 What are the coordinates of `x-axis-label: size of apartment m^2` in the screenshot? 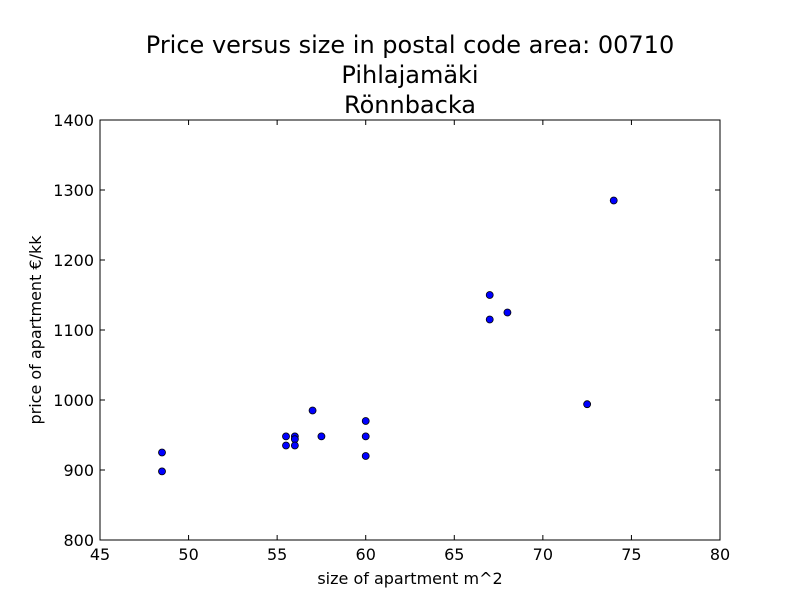 It's located at (409, 578).